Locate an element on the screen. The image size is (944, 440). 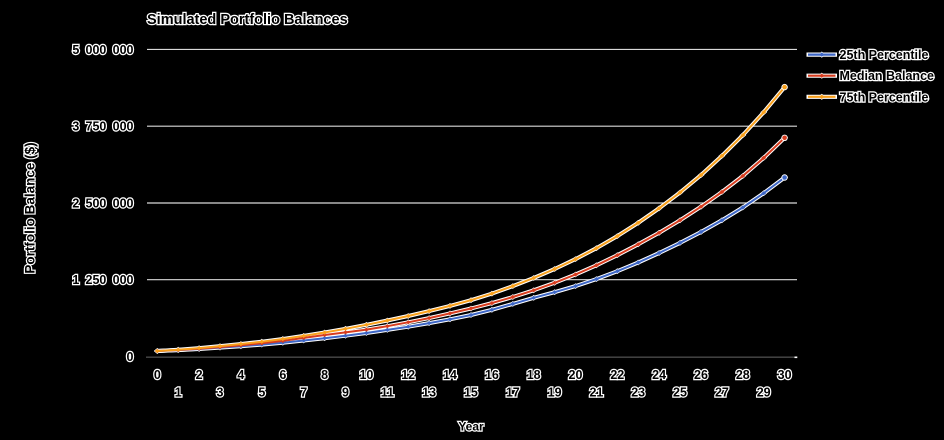
svg-text: Year is located at coordinates (471, 427).